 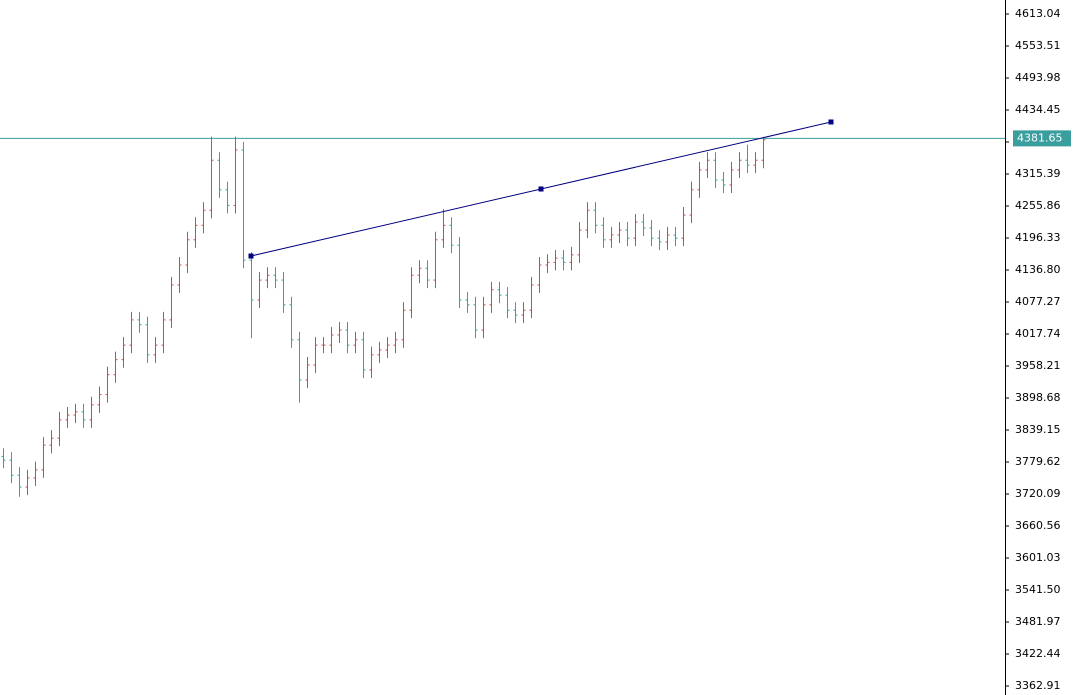 I want to click on y-tick-label: 3779.62, so click(x=1038, y=461).